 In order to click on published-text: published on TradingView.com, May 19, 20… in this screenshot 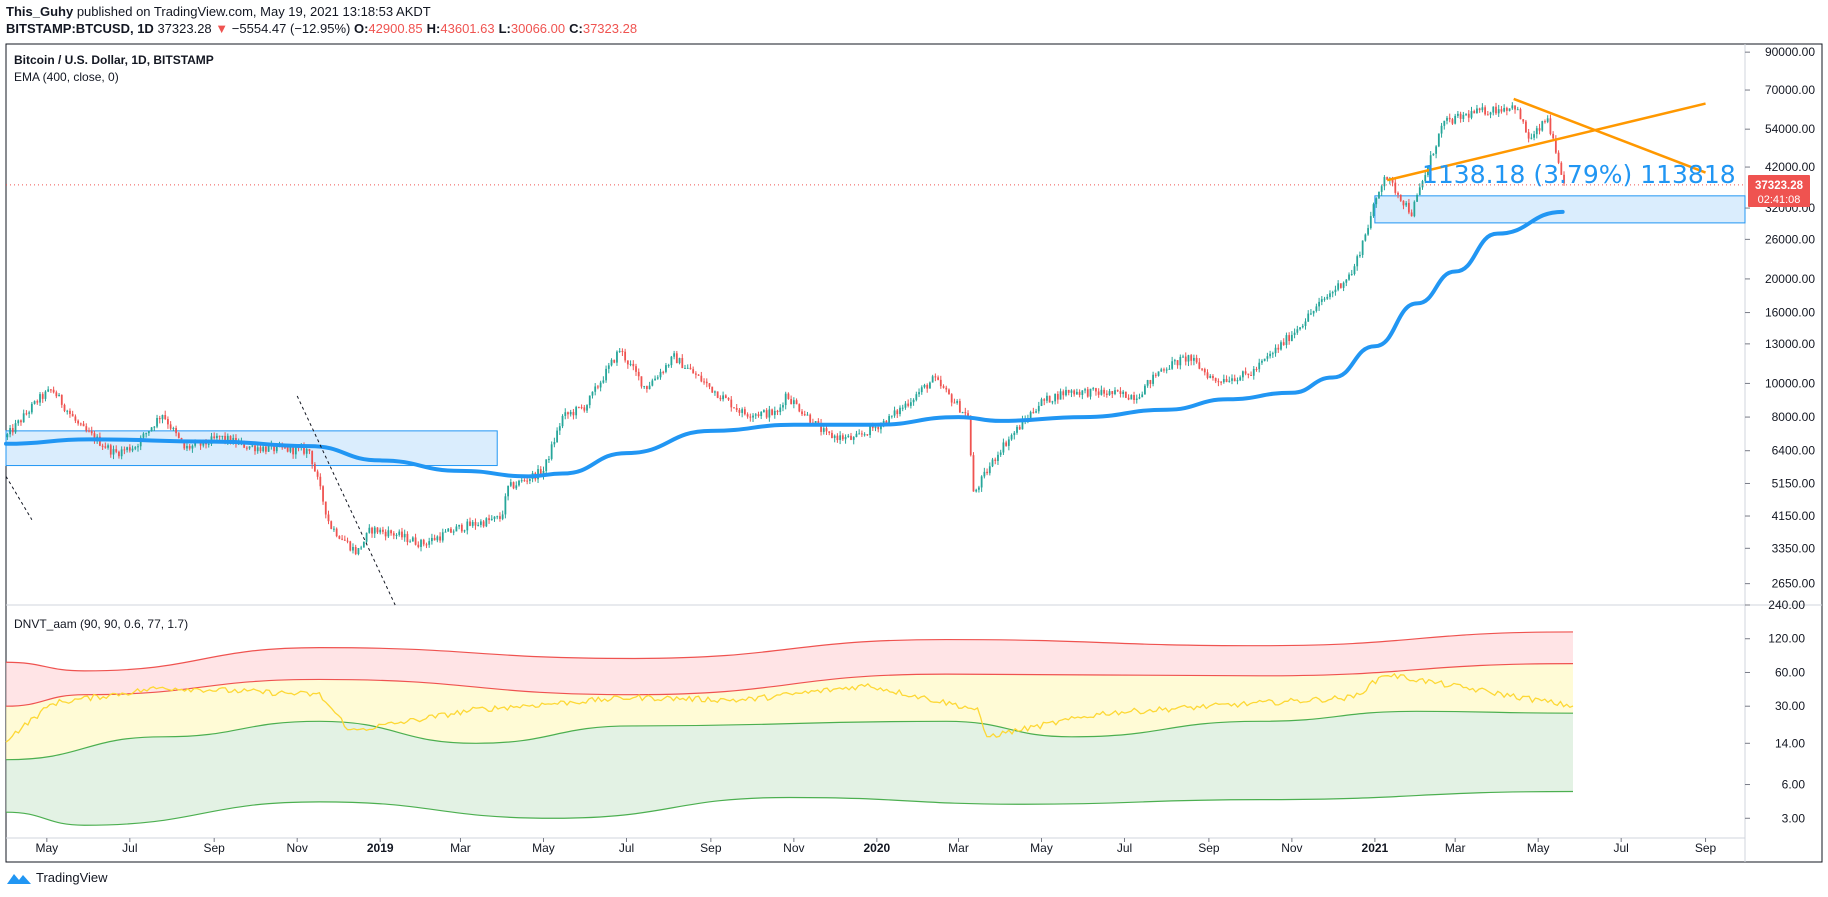, I will do `click(253, 11)`.